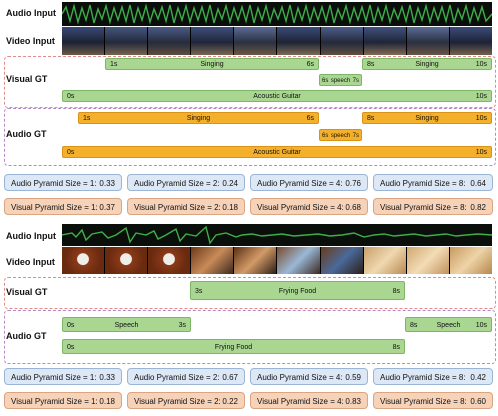 This screenshot has width=498, height=416. What do you see at coordinates (54, 183) in the screenshot?
I see `score-label: Audio Pyramid Size = 1:` at bounding box center [54, 183].